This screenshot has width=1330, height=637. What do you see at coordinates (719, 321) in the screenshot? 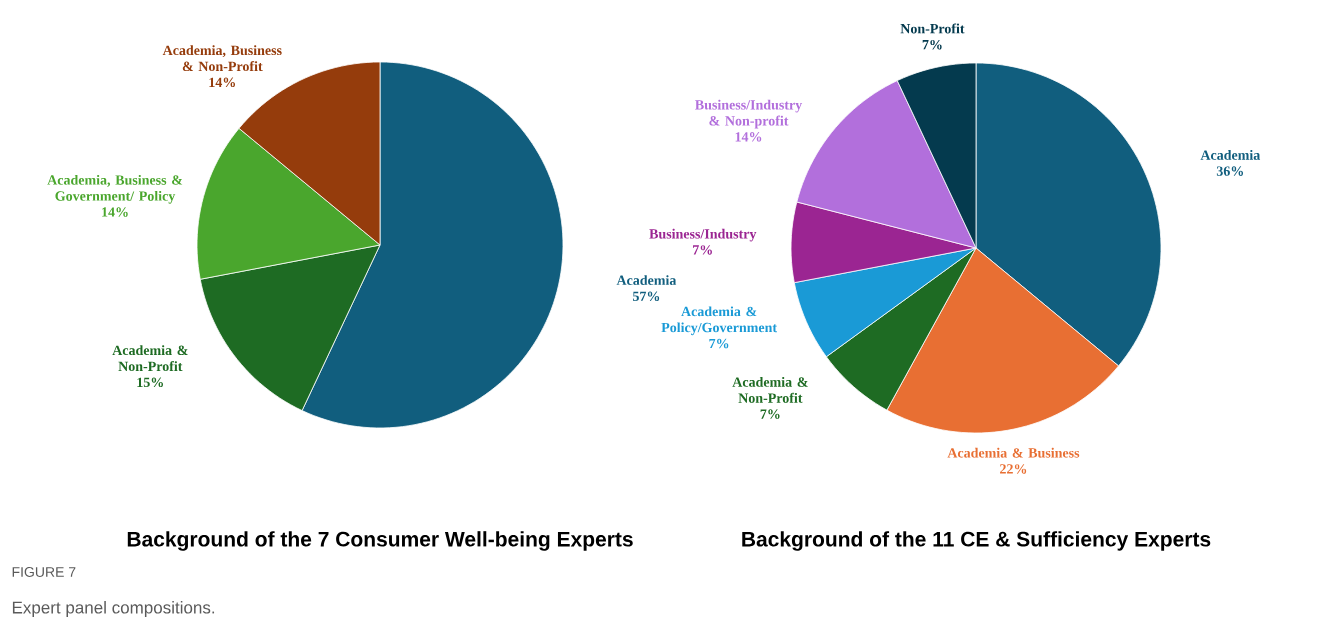
I see `slice-label: Academia & Policy/Government` at bounding box center [719, 321].